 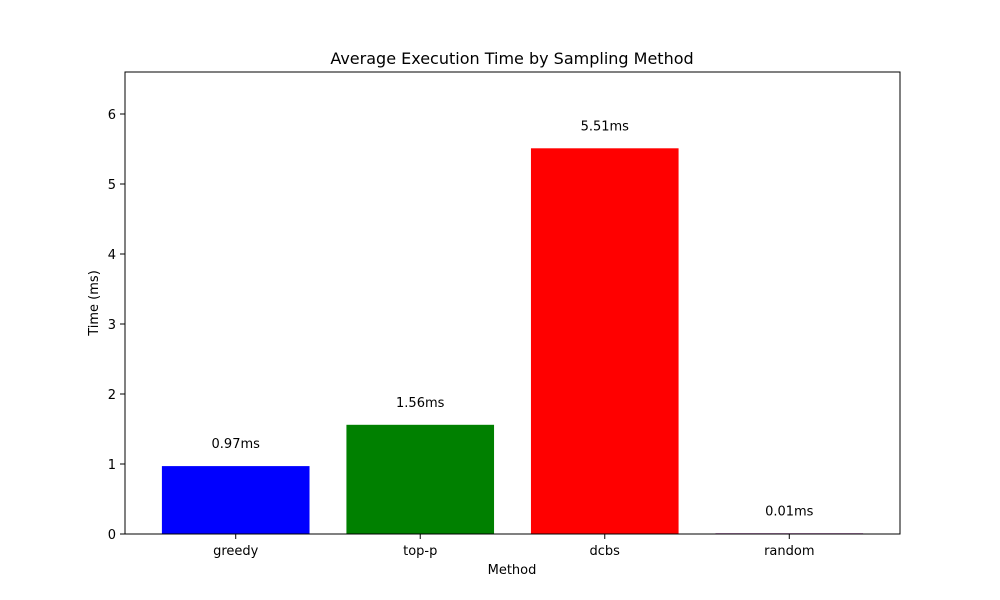 What do you see at coordinates (236, 551) in the screenshot?
I see `x-tick-label-greedy: greedy` at bounding box center [236, 551].